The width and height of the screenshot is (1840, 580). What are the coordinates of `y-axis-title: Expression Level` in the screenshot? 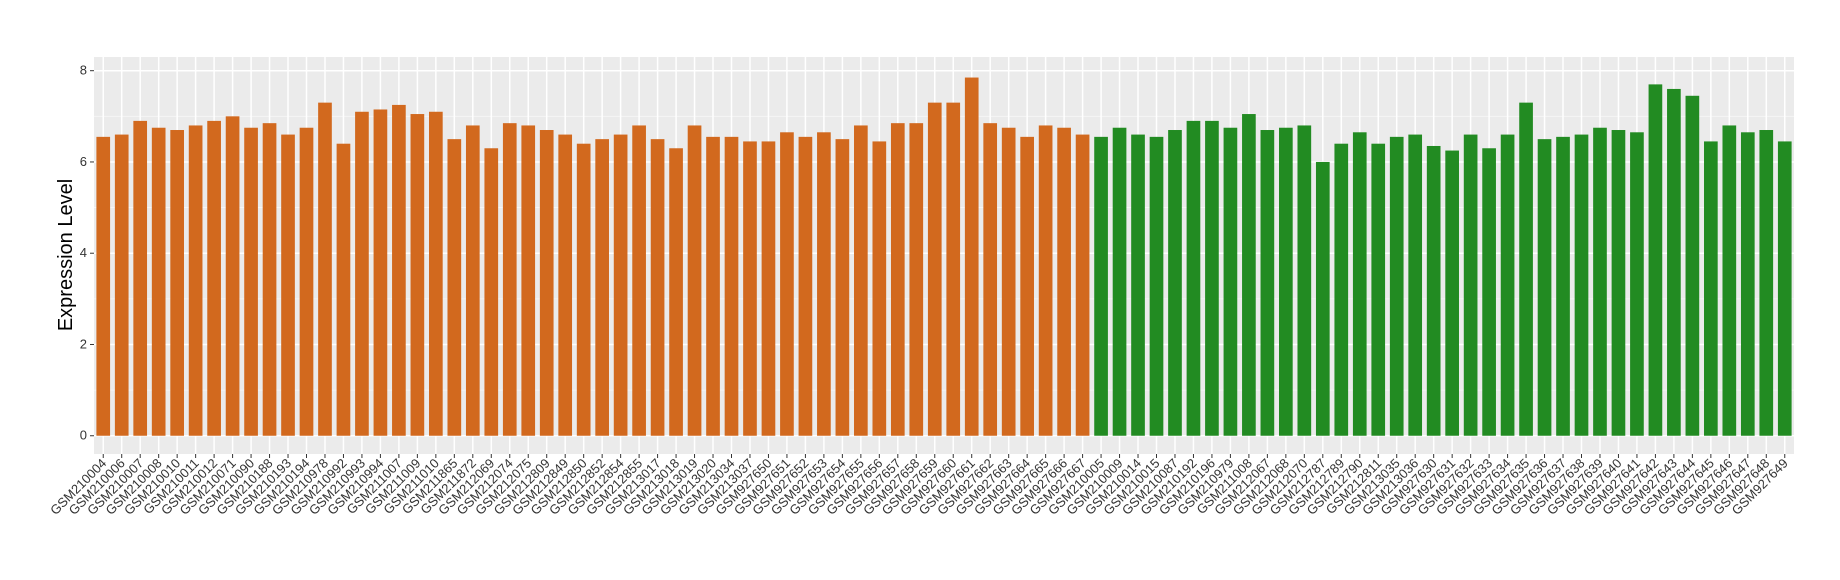 It's located at (66, 255).